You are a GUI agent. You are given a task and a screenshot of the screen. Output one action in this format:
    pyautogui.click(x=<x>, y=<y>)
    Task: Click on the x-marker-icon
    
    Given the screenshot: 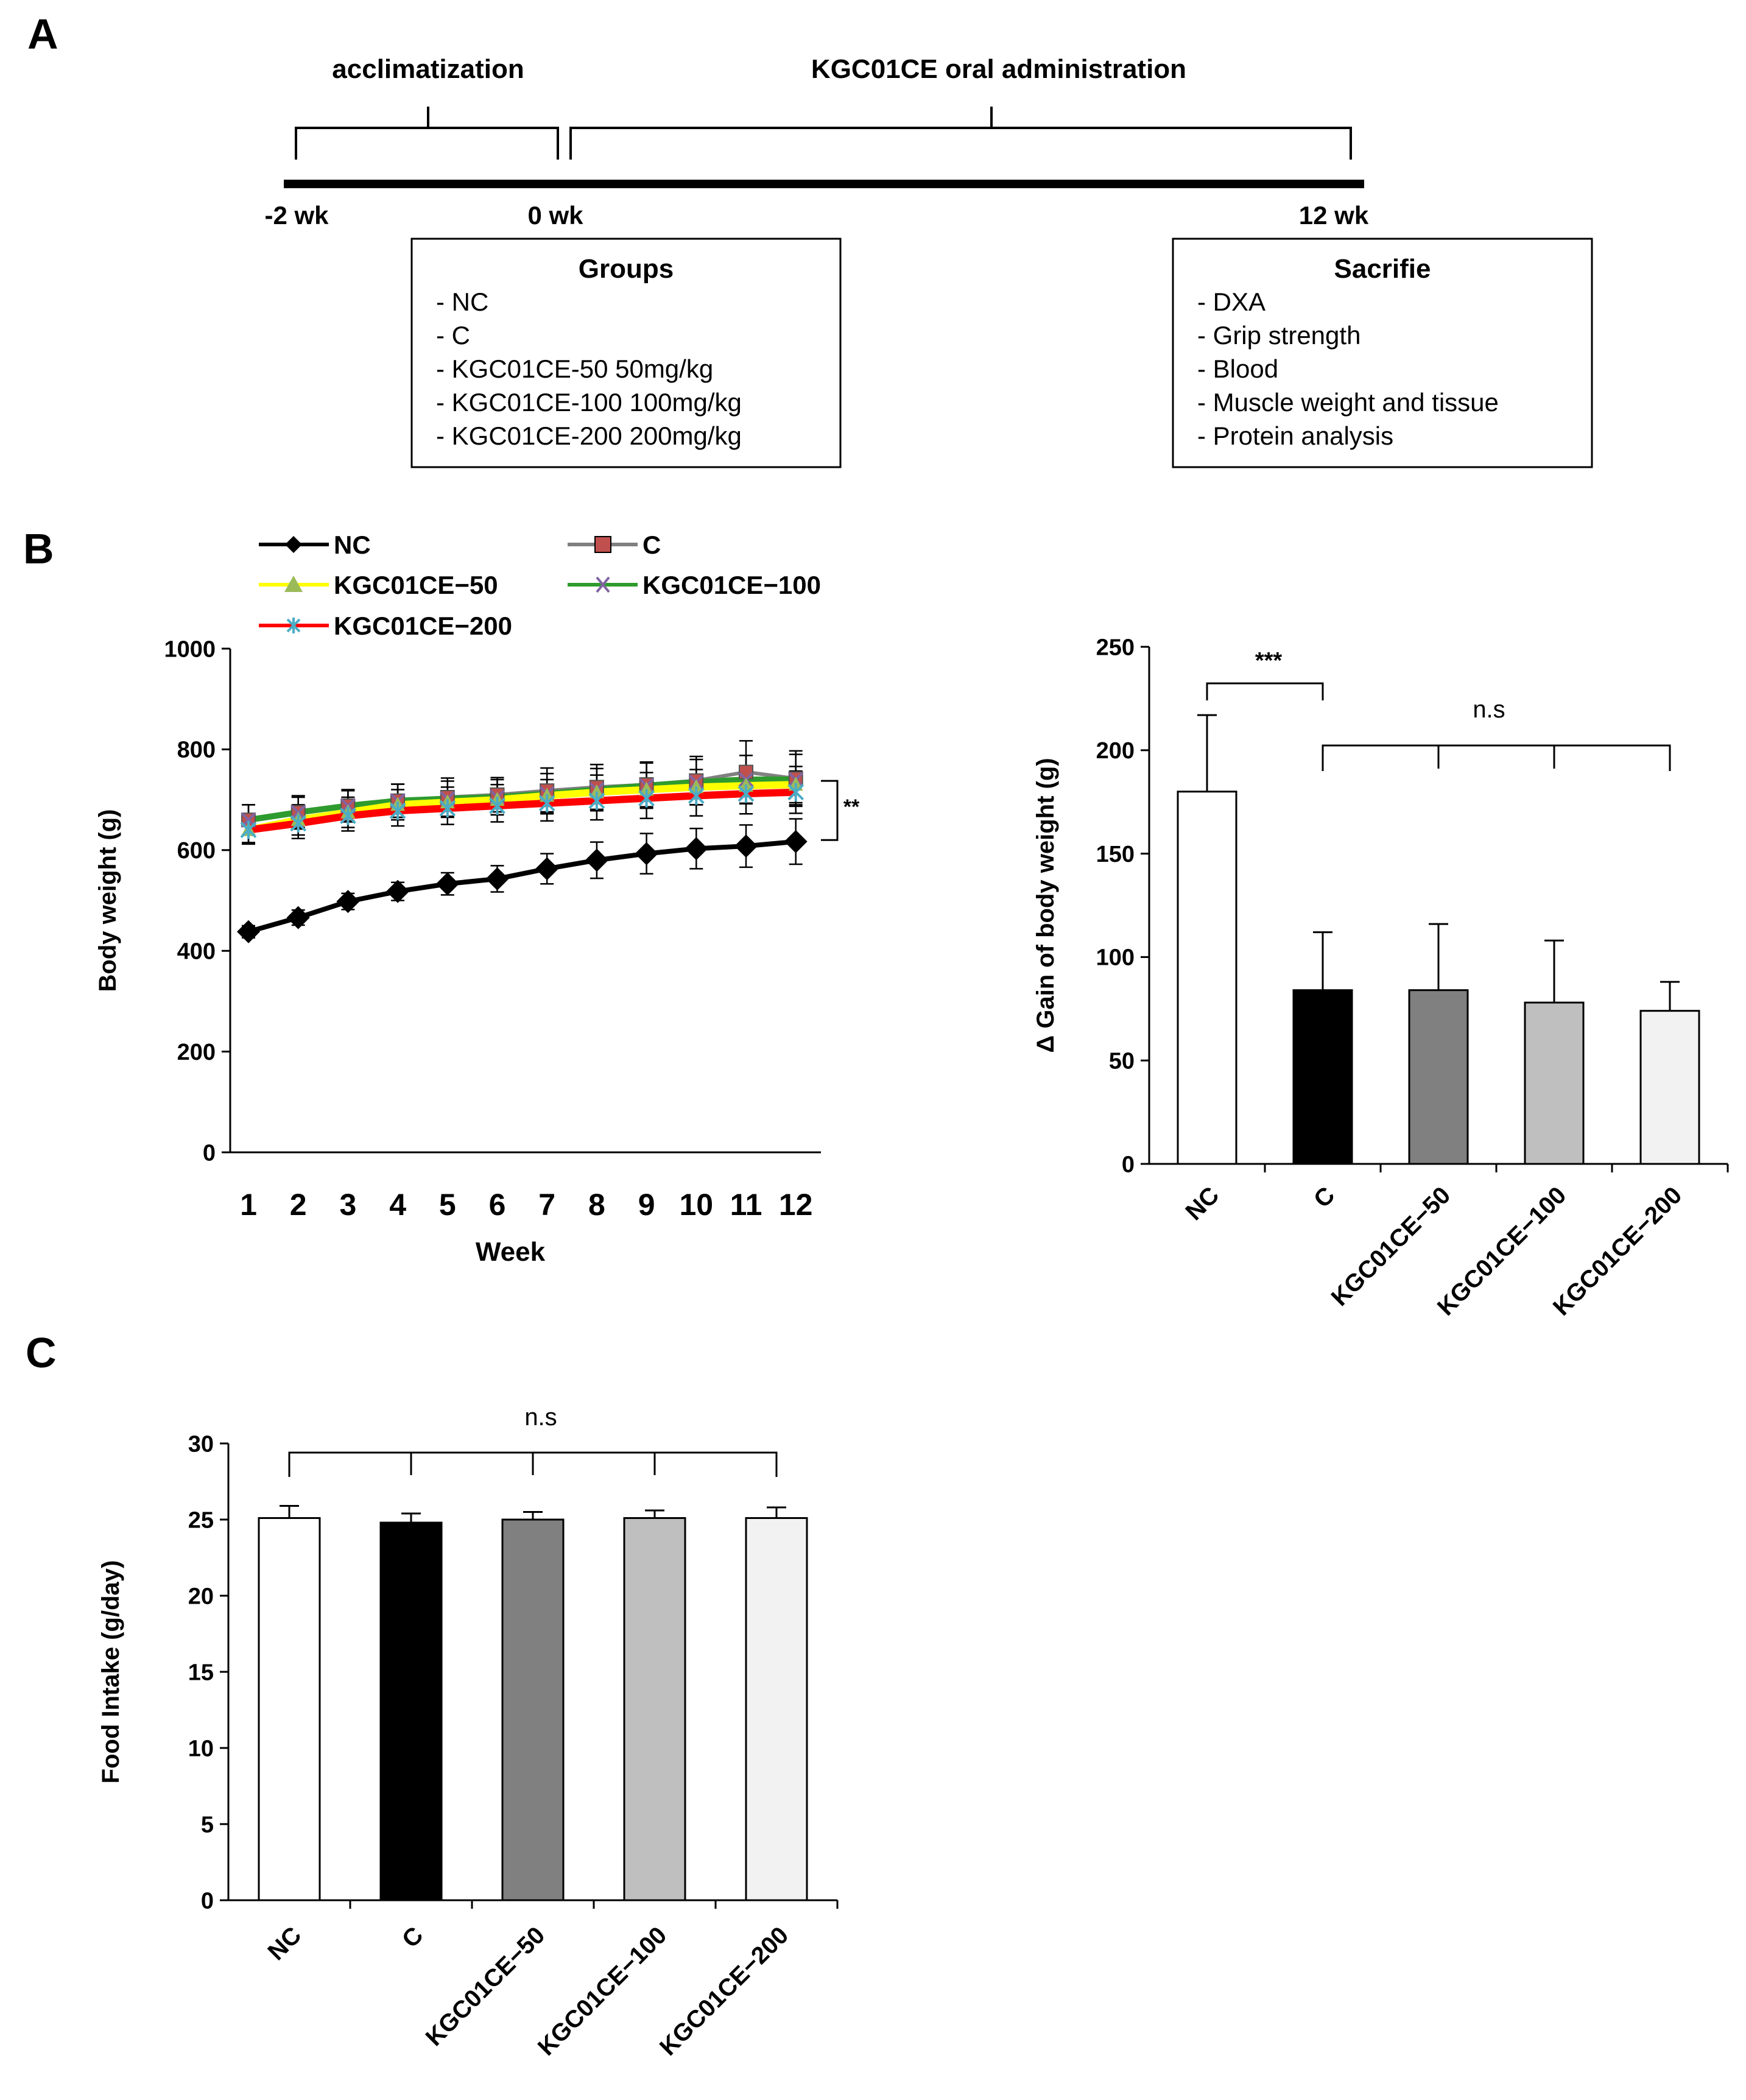 What is the action you would take?
    pyautogui.click(x=603, y=585)
    